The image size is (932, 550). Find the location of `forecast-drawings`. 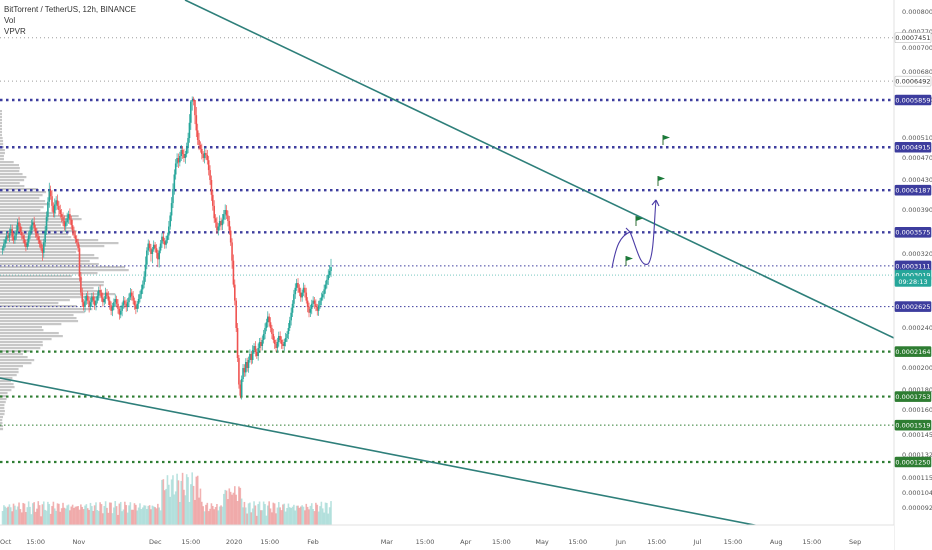

forecast-drawings is located at coordinates (640, 202).